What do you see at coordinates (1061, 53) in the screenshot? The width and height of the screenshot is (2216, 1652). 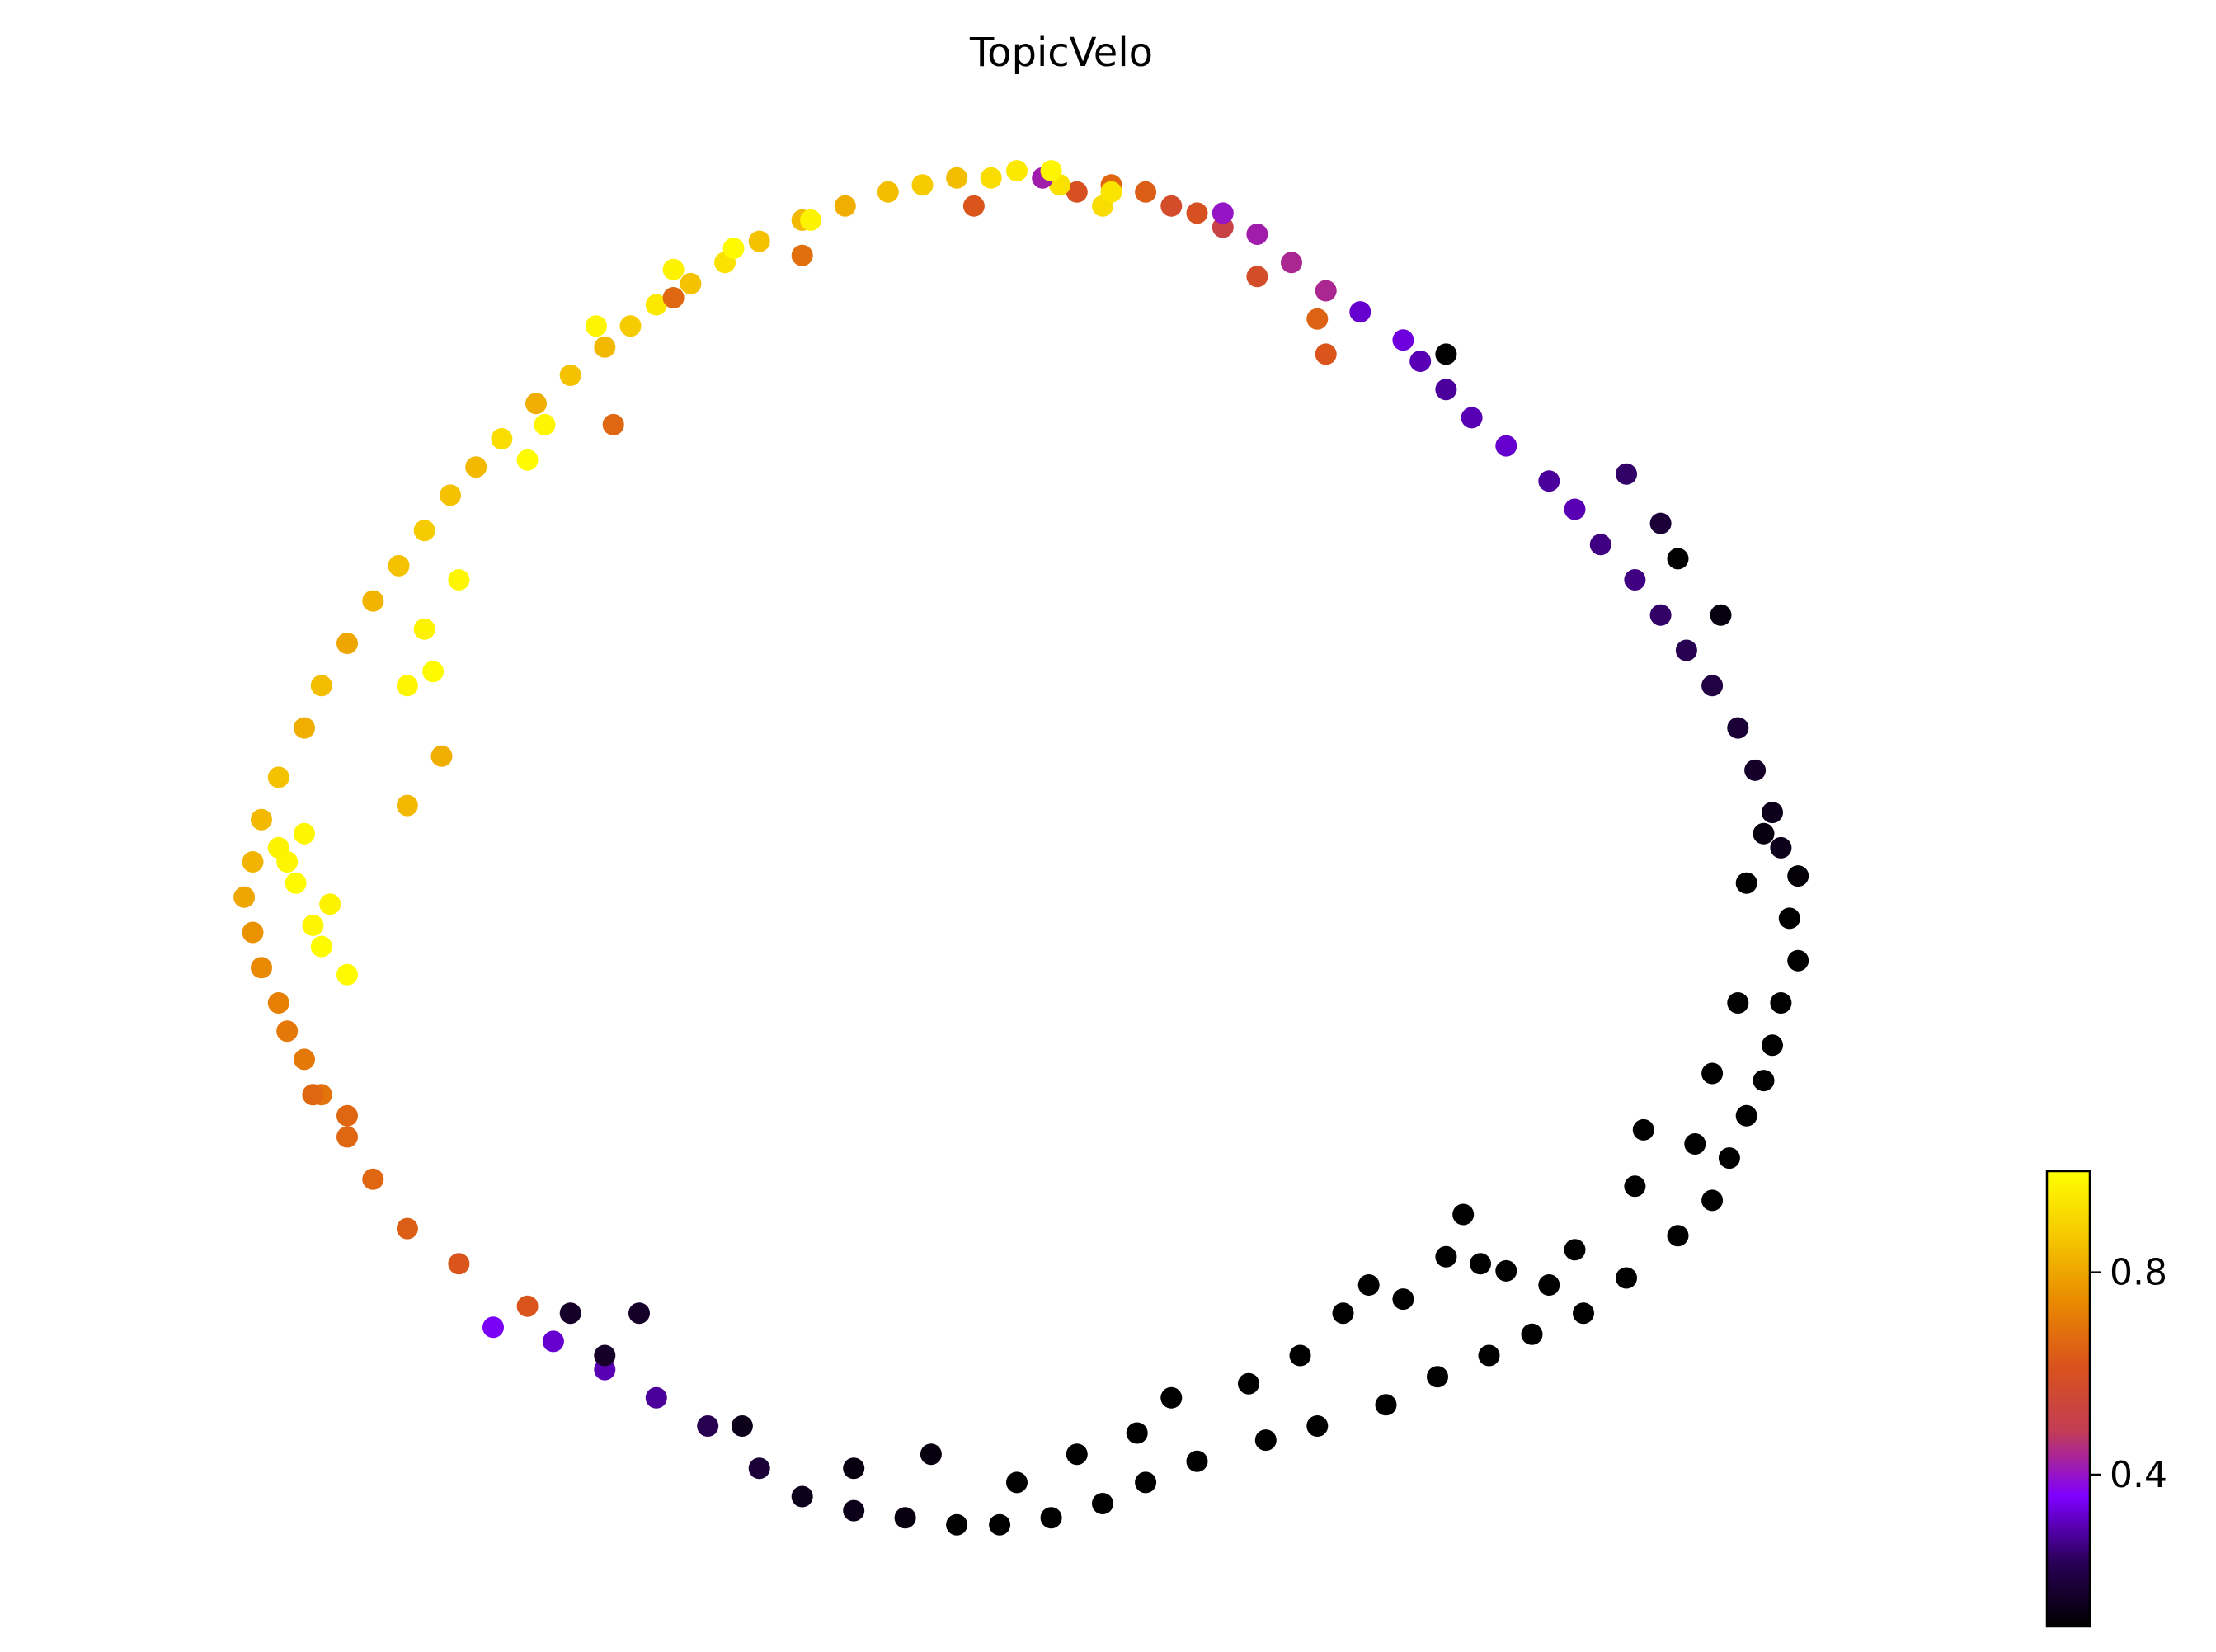 I see `chart-title: TopicVelo` at bounding box center [1061, 53].